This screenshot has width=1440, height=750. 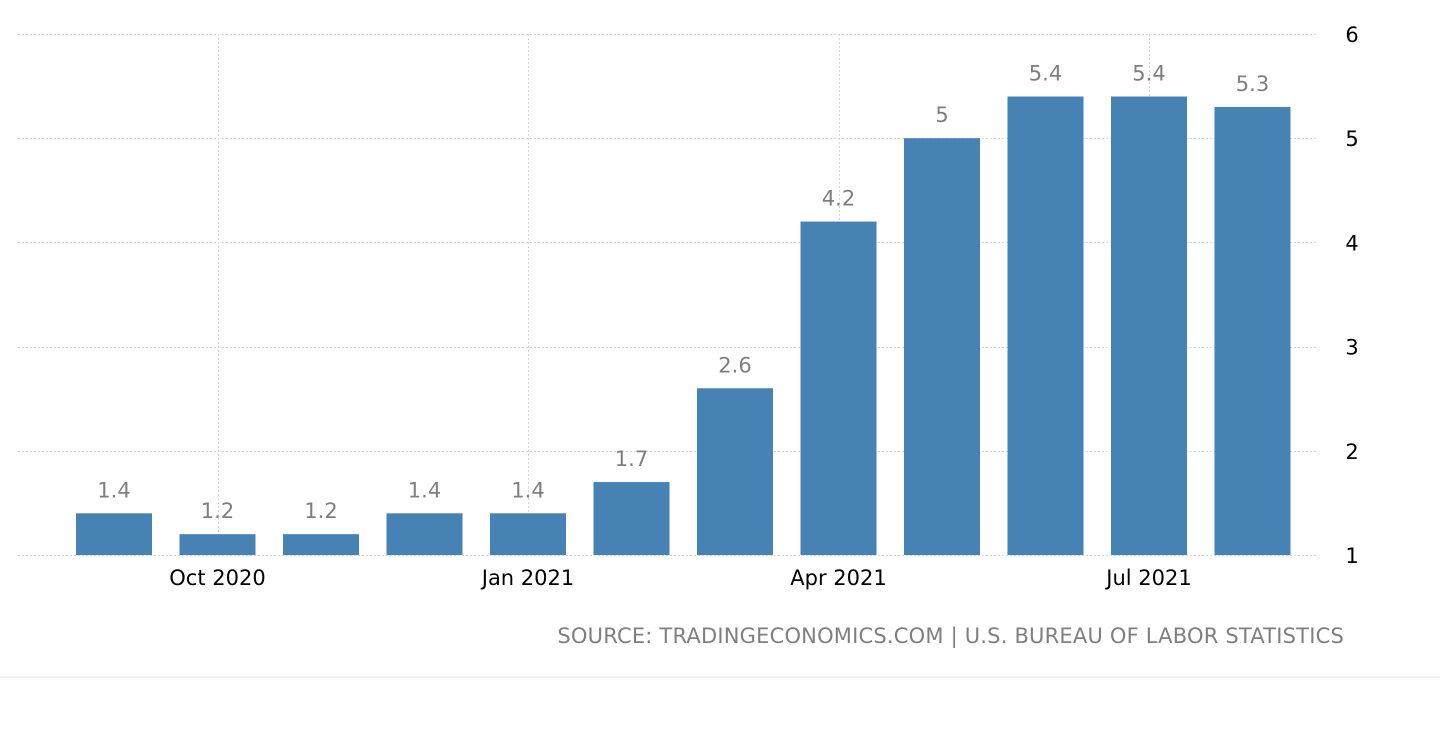 I want to click on x-tick-label: Oct 2020, so click(x=217, y=578).